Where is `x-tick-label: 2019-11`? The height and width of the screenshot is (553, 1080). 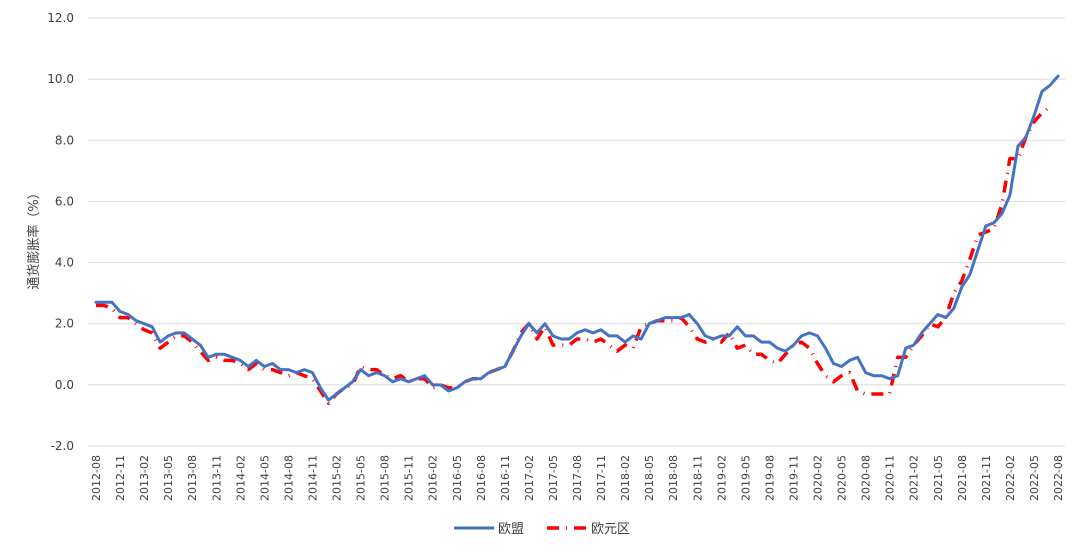 x-tick-label: 2019-11 is located at coordinates (793, 478).